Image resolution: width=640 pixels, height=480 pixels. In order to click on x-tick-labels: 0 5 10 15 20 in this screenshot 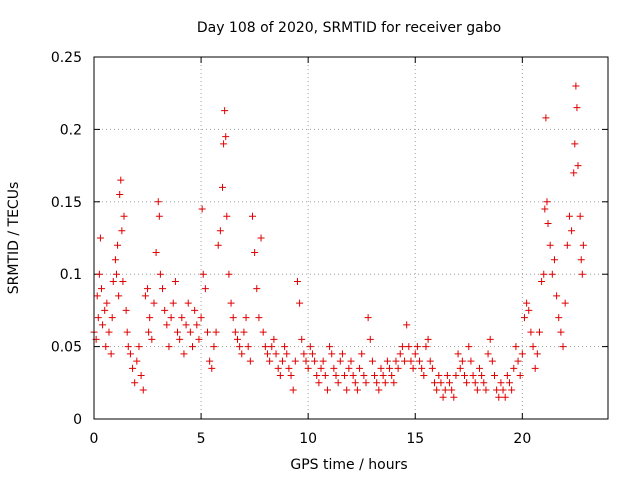, I will do `click(311, 439)`.